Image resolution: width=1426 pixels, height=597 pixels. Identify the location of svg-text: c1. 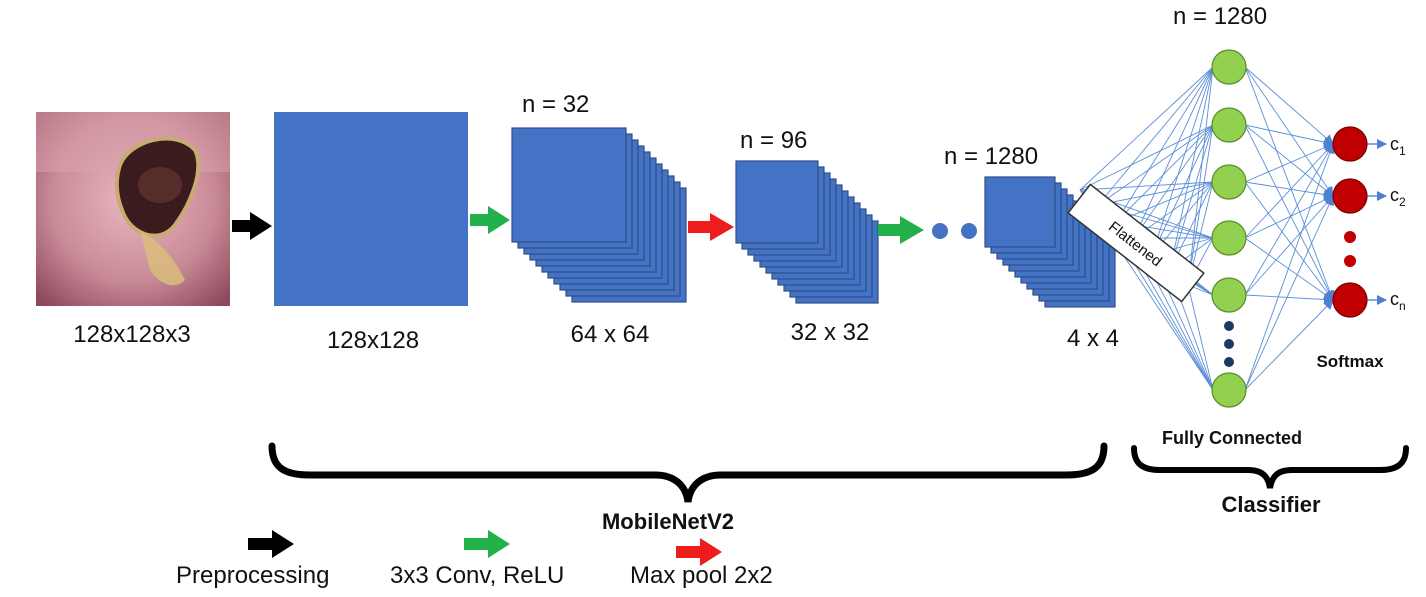
(1398, 146).